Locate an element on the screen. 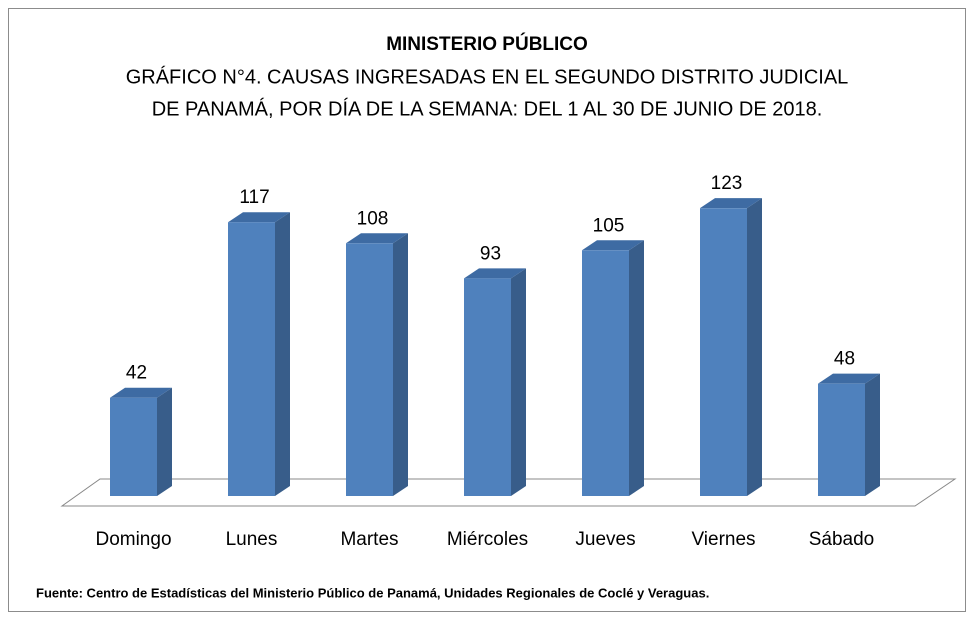  data-label: 117 is located at coordinates (254, 197).